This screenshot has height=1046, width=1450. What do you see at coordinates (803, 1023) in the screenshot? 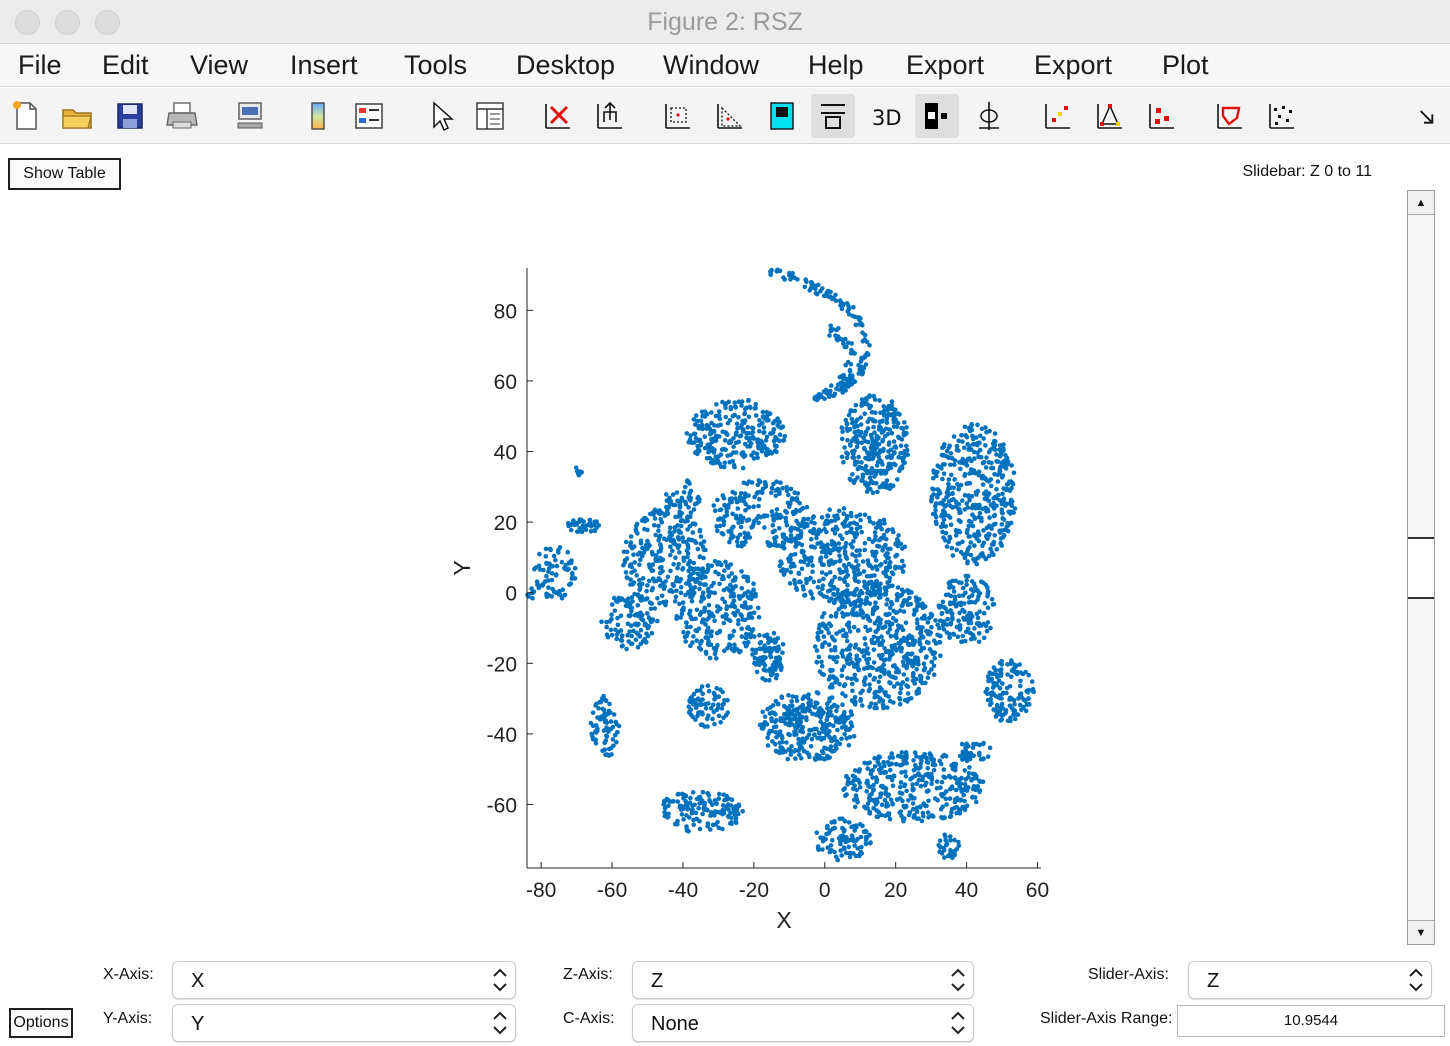
I see `c-axis-select: None` at bounding box center [803, 1023].